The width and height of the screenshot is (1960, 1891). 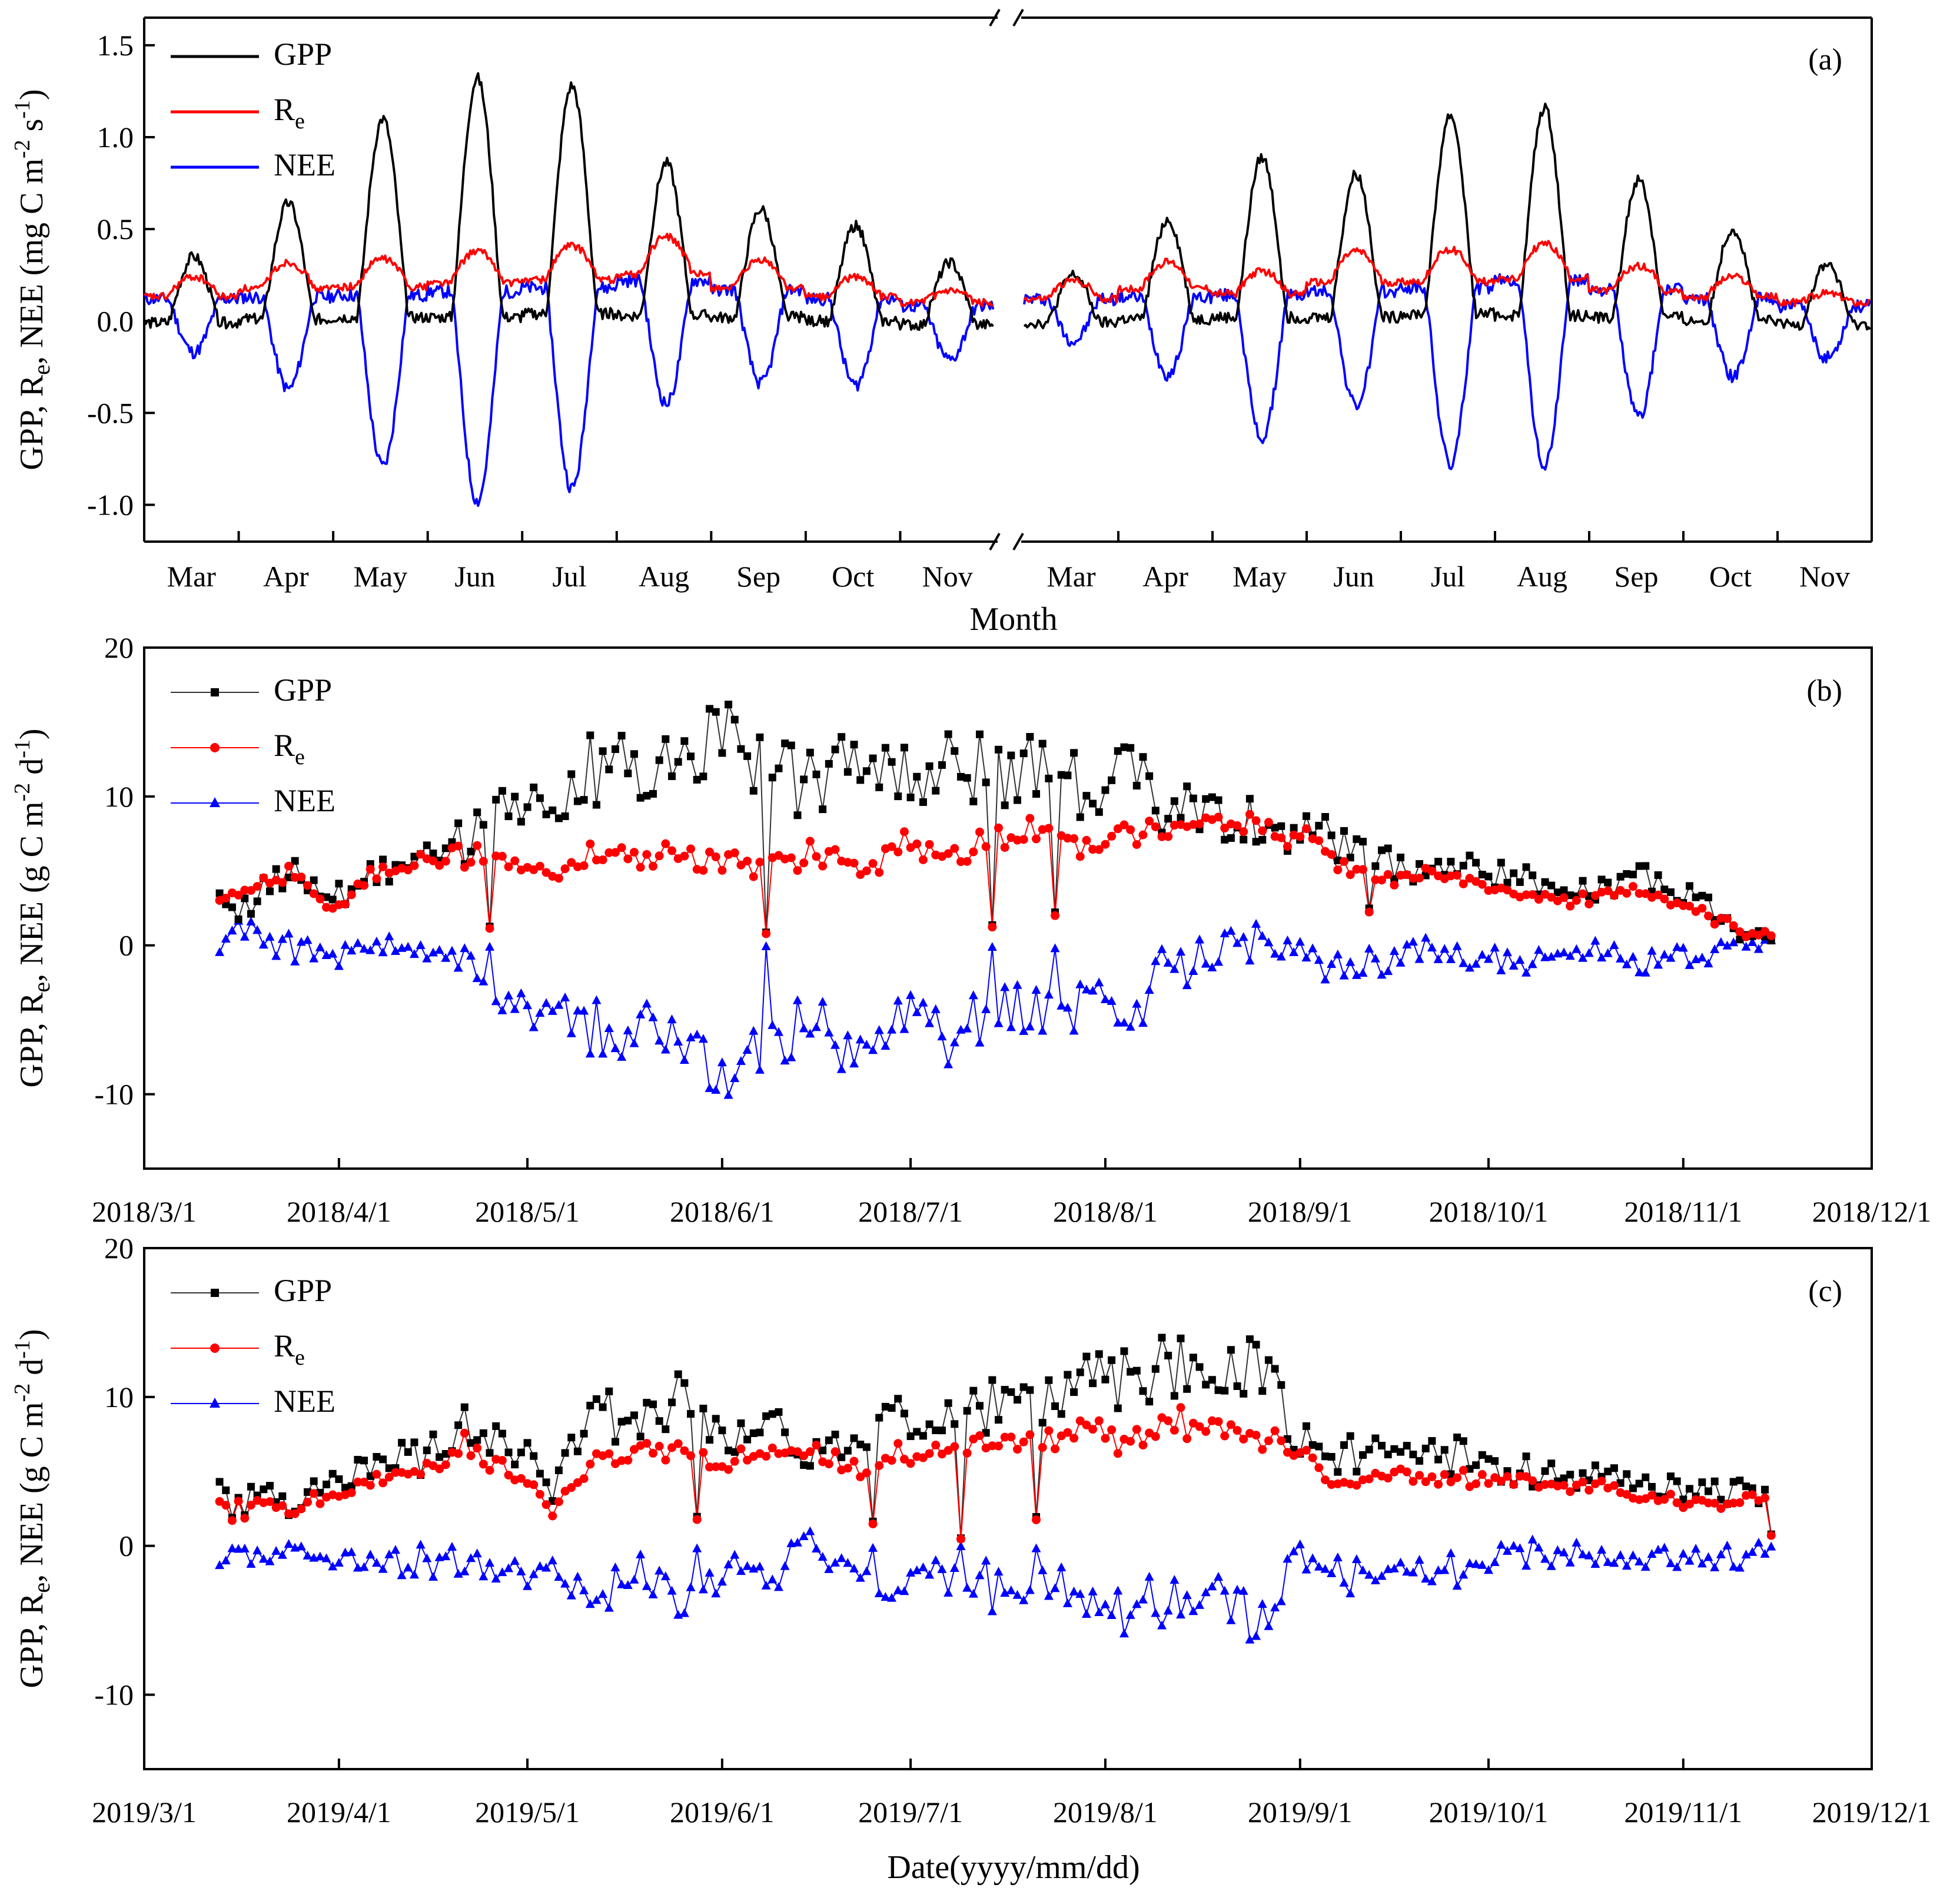 What do you see at coordinates (995, 1474) in the screenshot?
I see `re-line` at bounding box center [995, 1474].